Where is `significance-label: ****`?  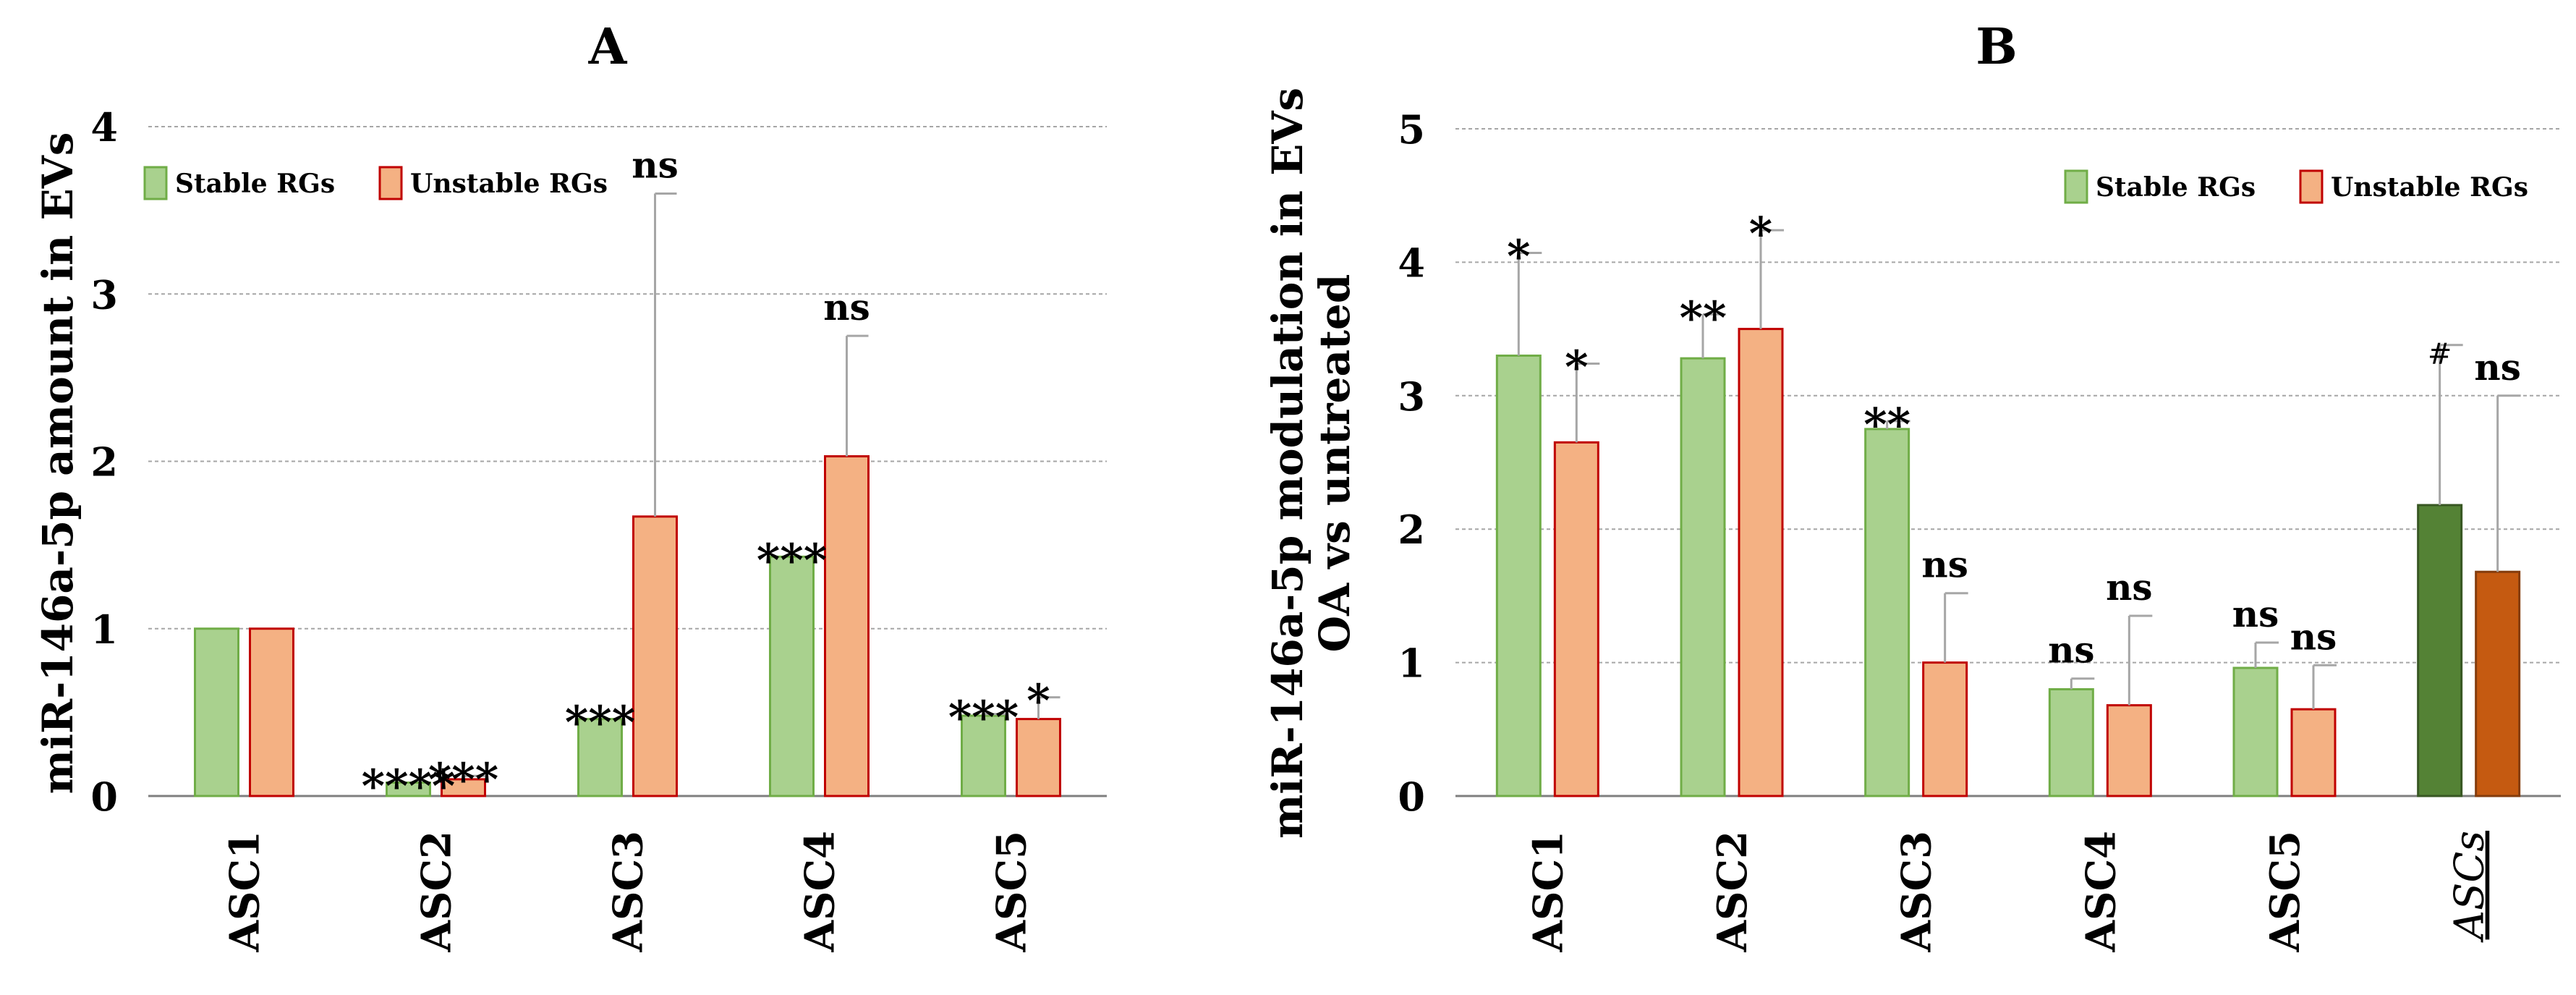
significance-label: **** is located at coordinates (409, 786).